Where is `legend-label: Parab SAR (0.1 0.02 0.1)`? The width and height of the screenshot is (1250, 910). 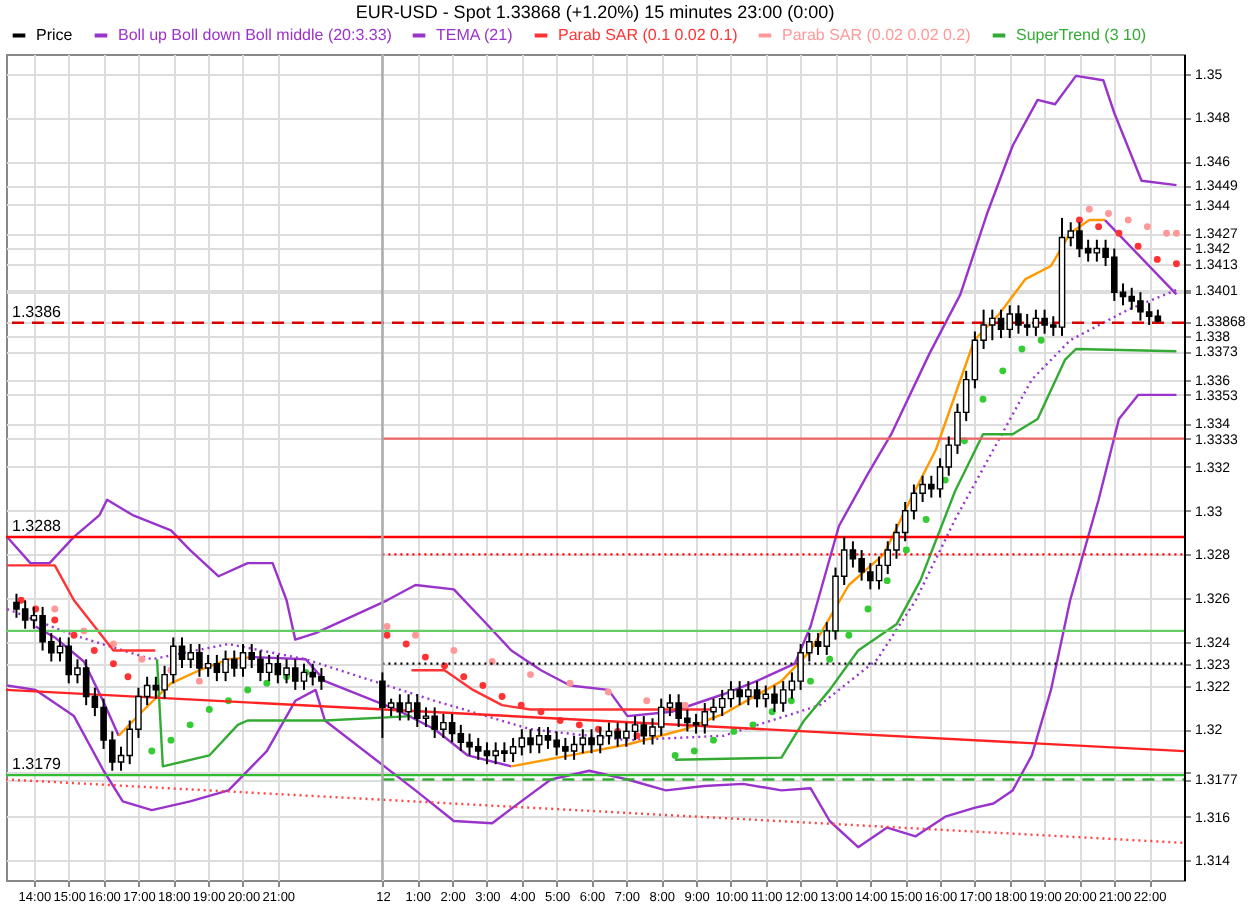
legend-label: Parab SAR (0.1 0.02 0.1) is located at coordinates (648, 34).